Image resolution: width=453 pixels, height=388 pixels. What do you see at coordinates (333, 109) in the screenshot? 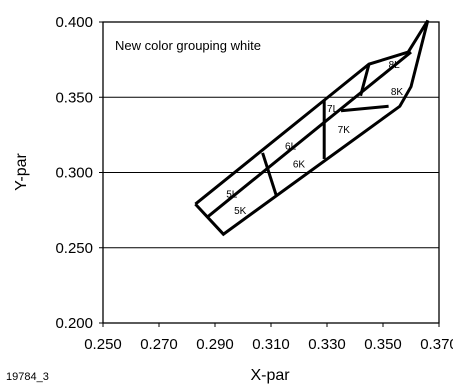
I see `region-label-7L: 7L` at bounding box center [333, 109].